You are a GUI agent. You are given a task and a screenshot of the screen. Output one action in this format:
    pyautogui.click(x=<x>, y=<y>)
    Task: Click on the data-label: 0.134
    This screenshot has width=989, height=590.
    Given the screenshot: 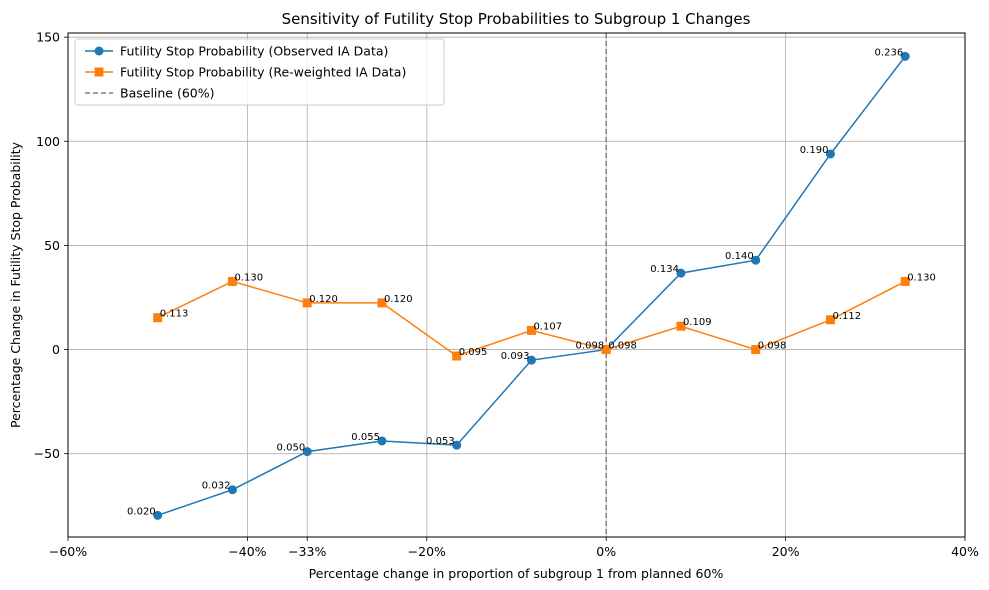 What is the action you would take?
    pyautogui.click(x=664, y=269)
    